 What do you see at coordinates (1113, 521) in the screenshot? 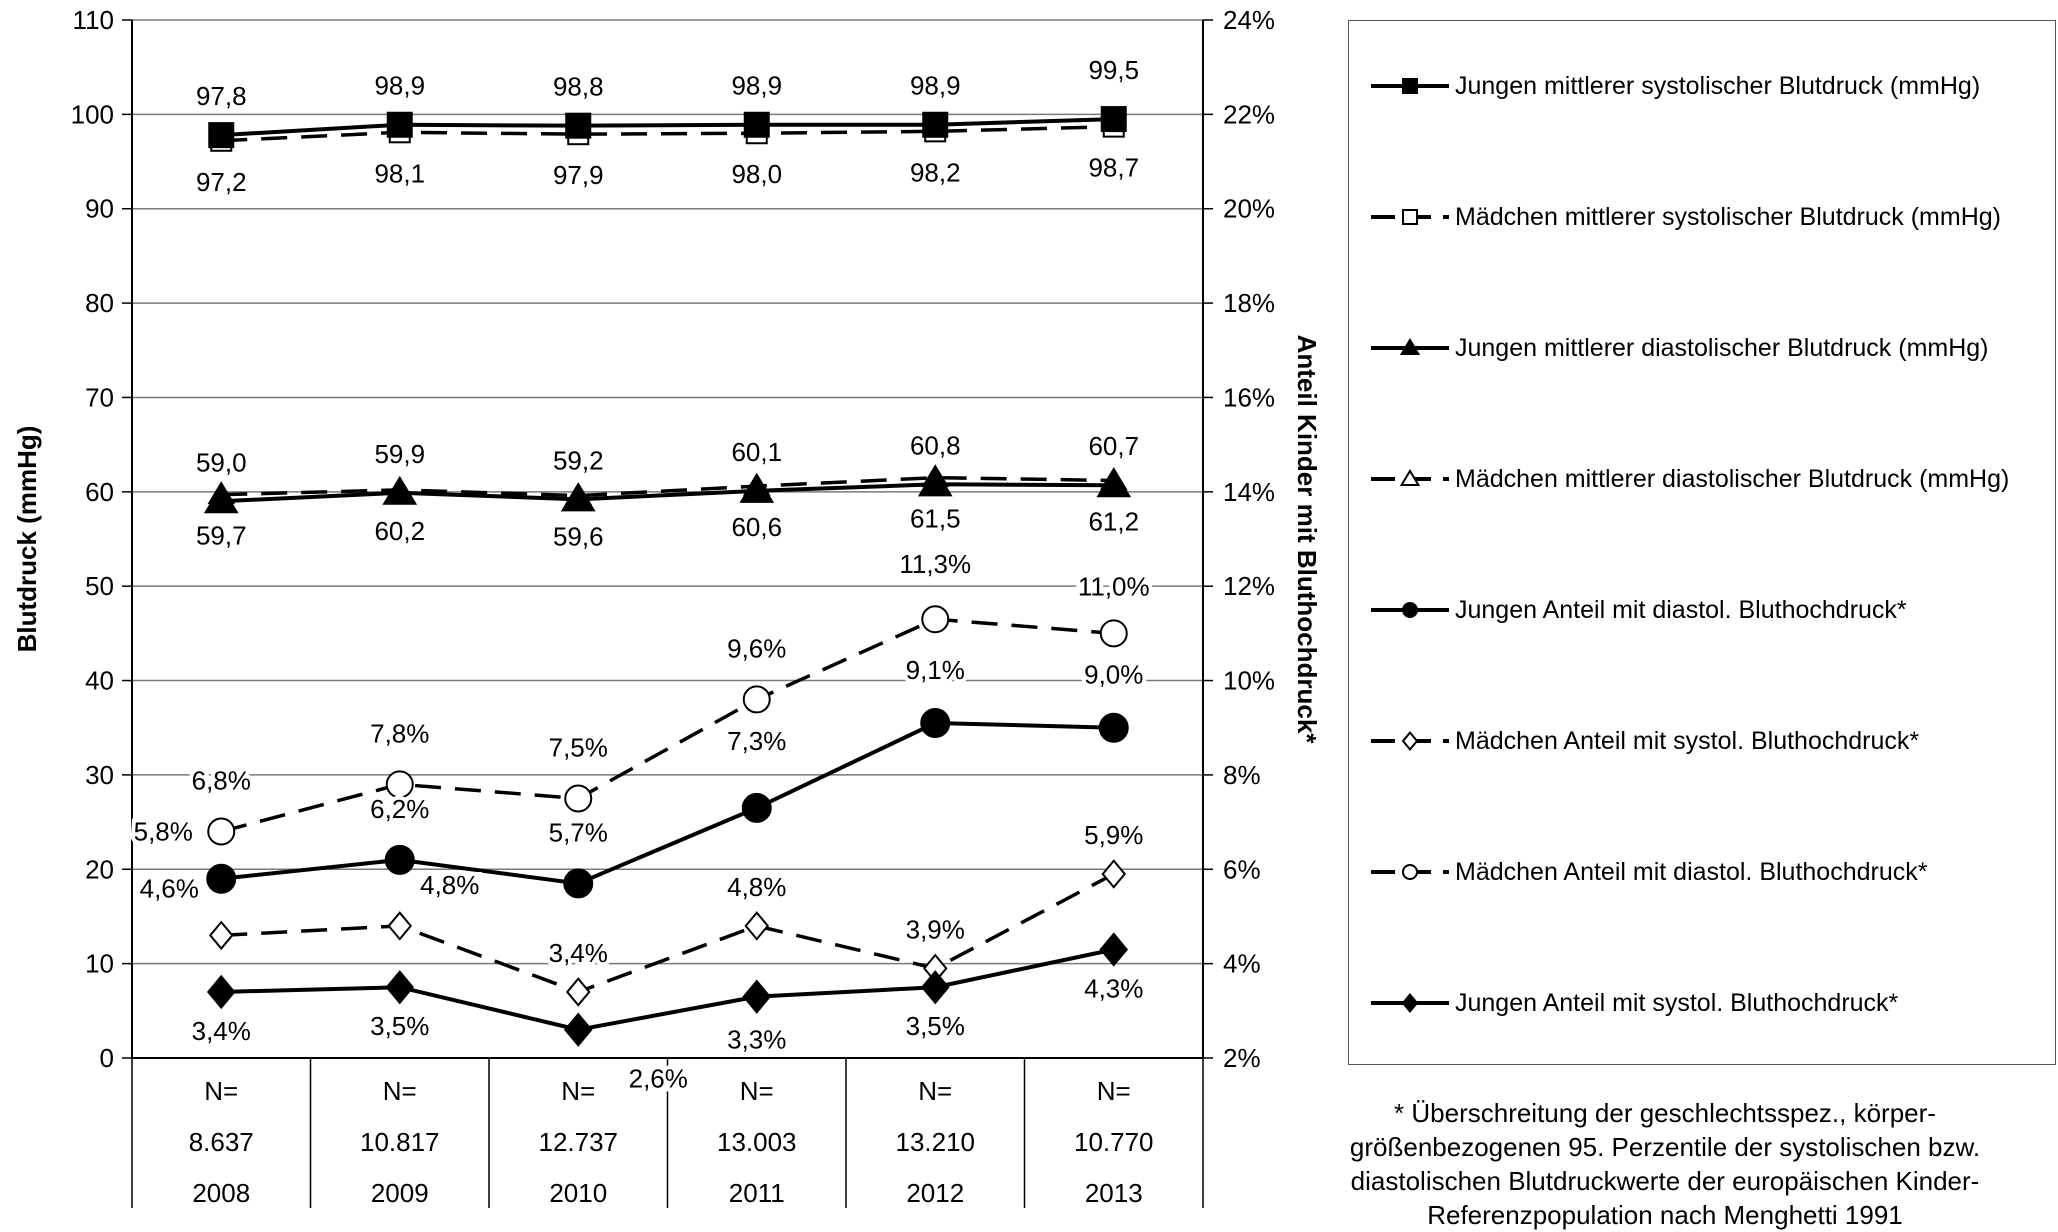
I see `data-label: 61,2` at bounding box center [1113, 521].